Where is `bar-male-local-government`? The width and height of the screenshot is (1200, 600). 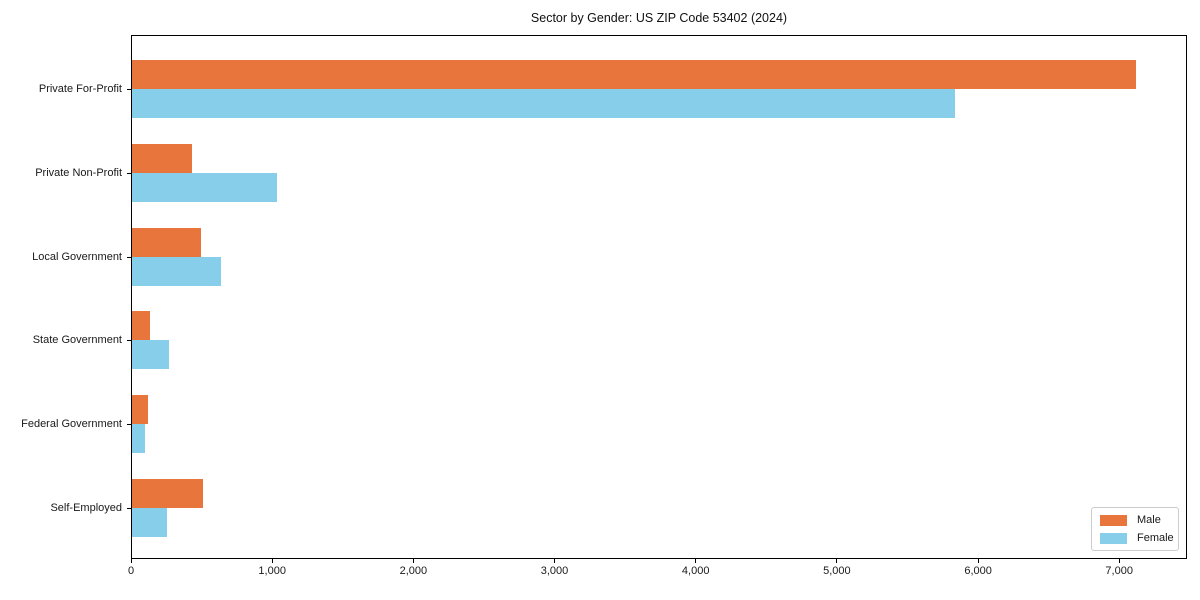 bar-male-local-government is located at coordinates (166, 242).